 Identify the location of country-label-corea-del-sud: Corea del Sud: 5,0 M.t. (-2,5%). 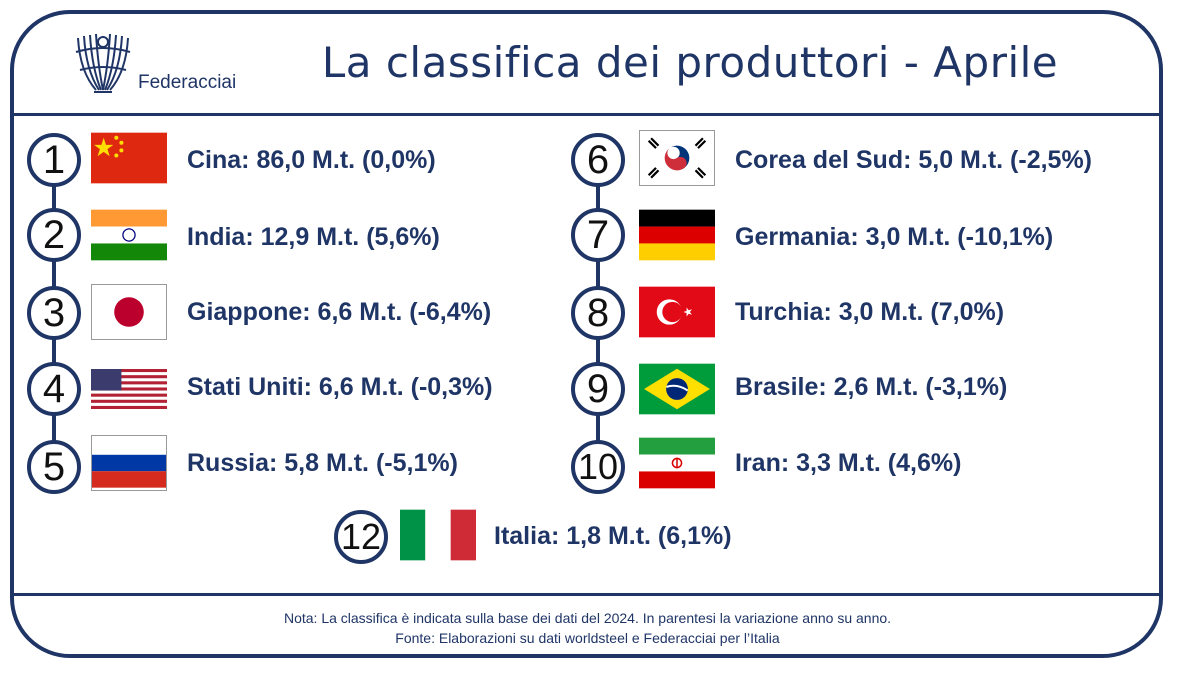
(914, 160).